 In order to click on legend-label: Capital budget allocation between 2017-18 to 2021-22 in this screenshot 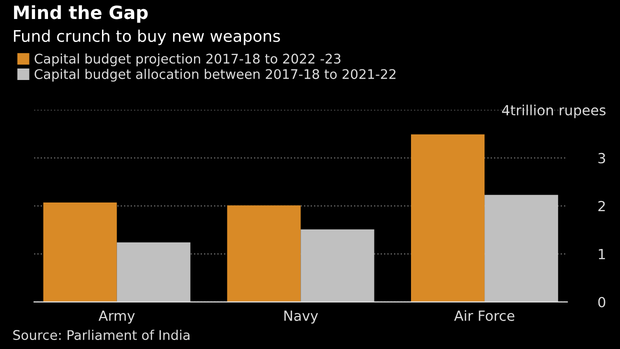, I will do `click(215, 75)`.